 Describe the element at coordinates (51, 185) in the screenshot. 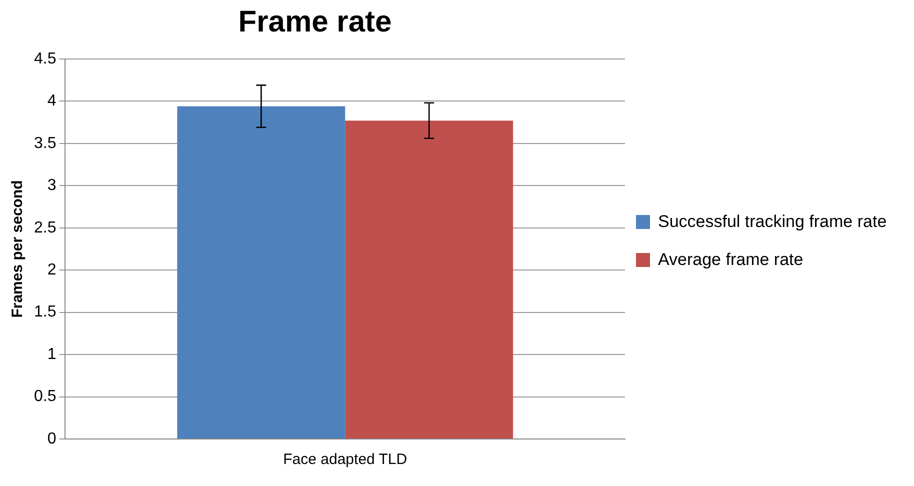

I see `y-tick-label: 3` at that location.